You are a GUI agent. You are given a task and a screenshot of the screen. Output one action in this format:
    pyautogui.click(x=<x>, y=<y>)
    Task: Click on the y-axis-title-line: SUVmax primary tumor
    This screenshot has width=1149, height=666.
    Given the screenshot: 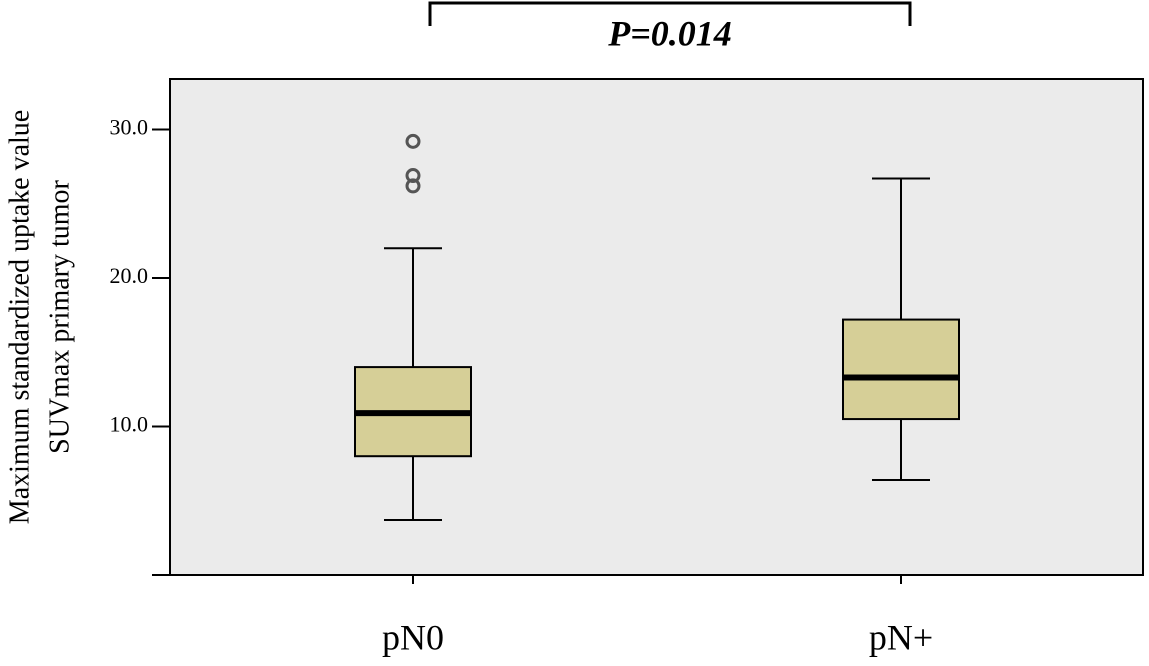 What is the action you would take?
    pyautogui.click(x=59, y=316)
    